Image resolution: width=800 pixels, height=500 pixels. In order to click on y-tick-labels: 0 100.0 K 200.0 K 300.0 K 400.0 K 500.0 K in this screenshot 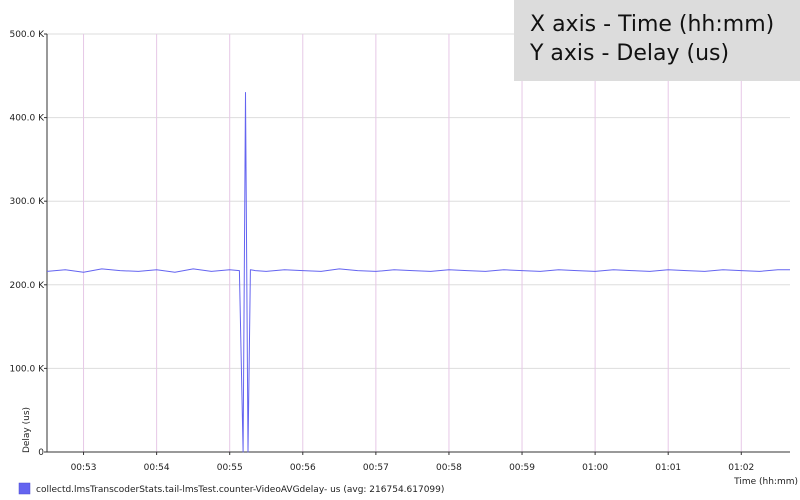, I will do `click(28, 244)`.